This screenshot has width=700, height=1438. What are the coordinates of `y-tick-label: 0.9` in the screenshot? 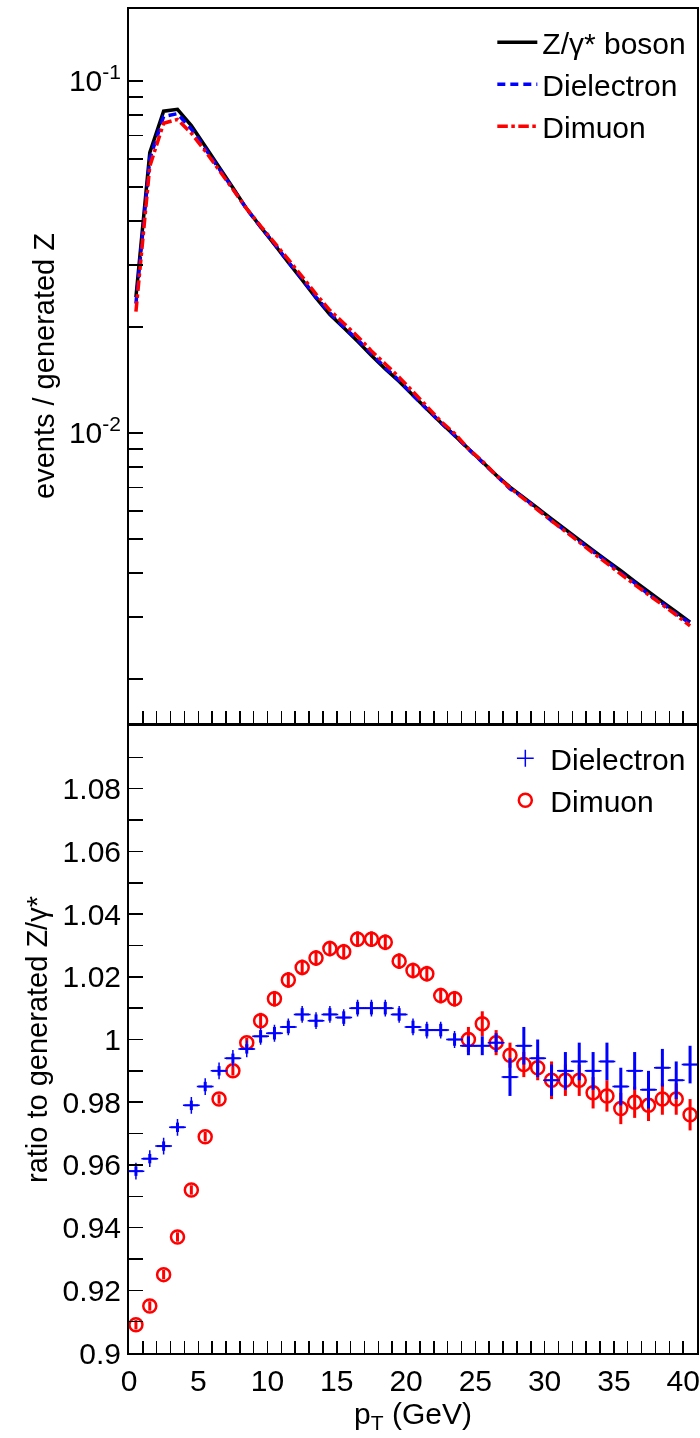 It's located at (100, 1353).